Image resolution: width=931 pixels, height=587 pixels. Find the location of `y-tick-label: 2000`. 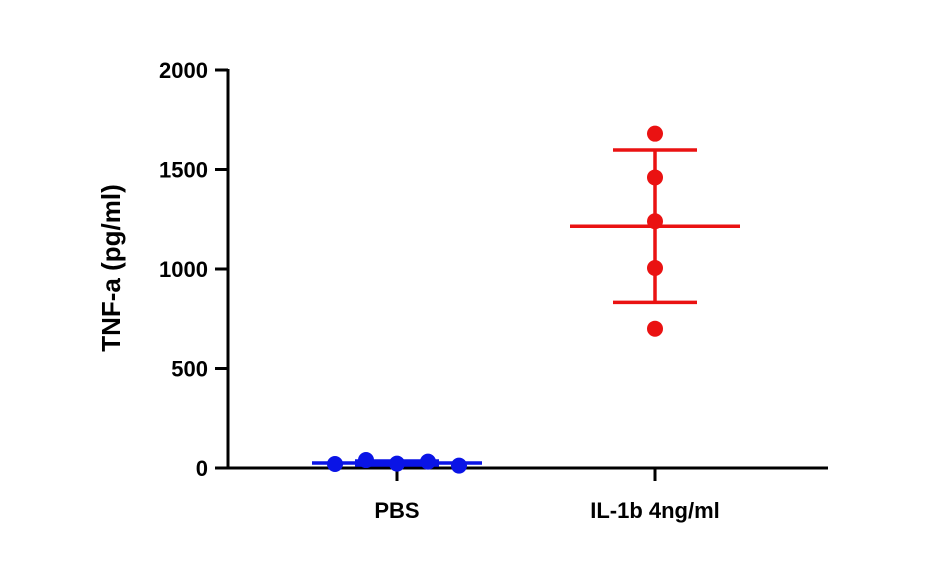

y-tick-label: 2000 is located at coordinates (183, 70).